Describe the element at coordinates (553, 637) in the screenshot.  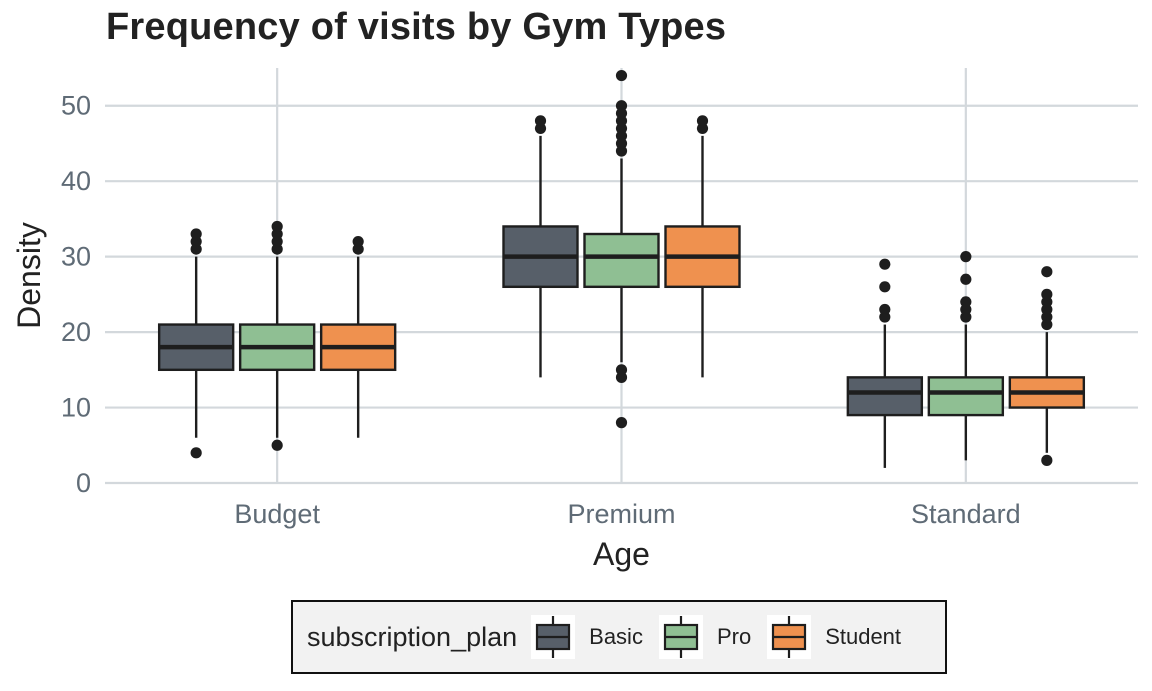
I see `legend-key-basic` at that location.